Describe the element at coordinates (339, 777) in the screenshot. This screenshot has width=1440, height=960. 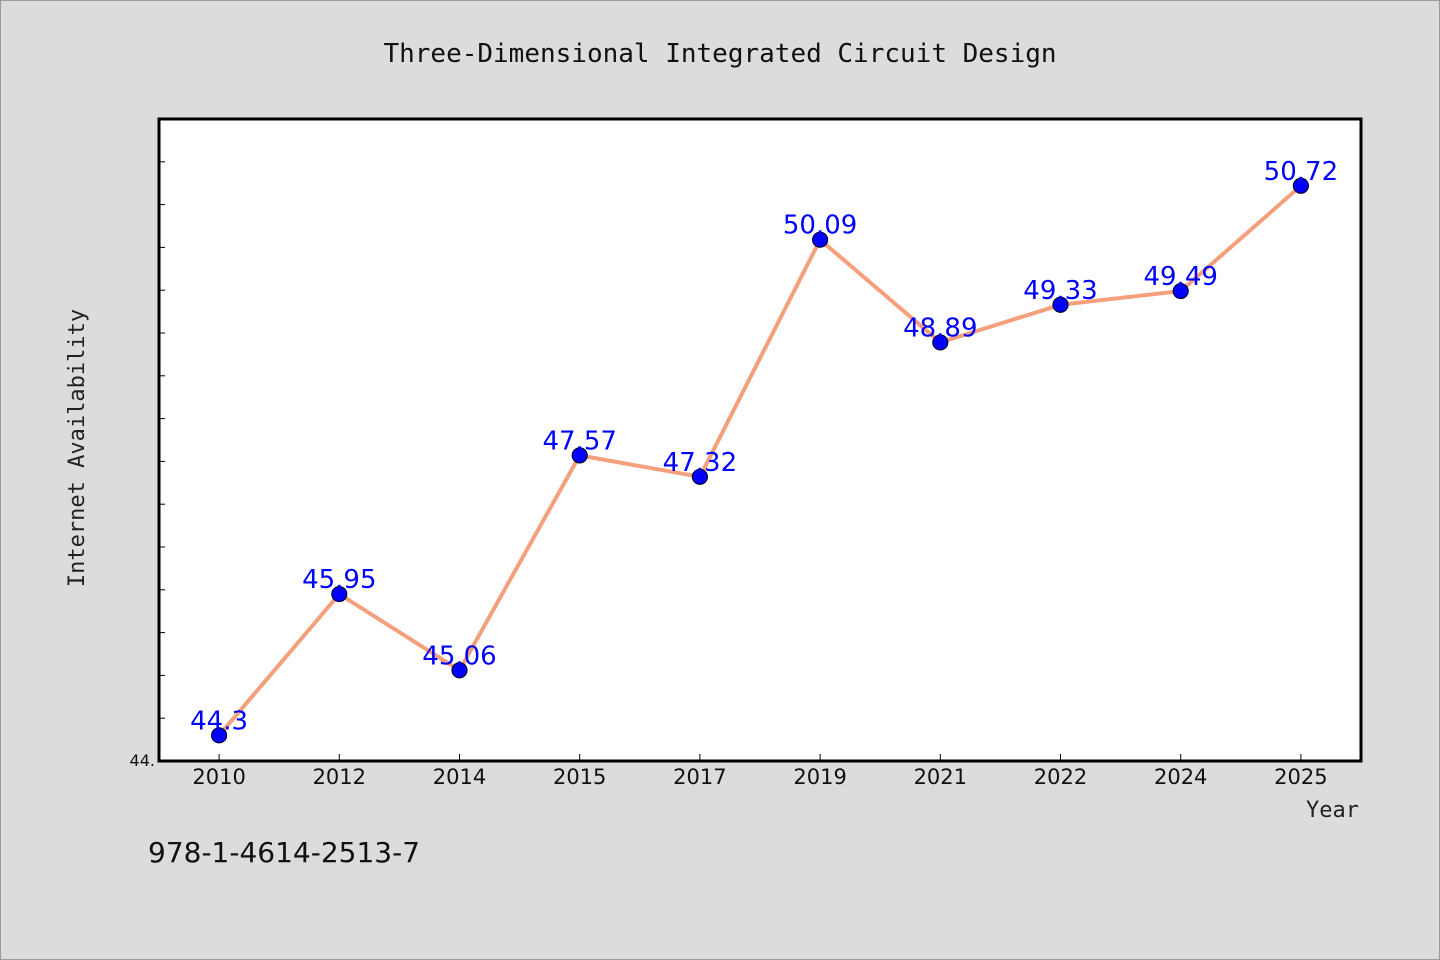
I see `x-tick-label: 2012` at that location.